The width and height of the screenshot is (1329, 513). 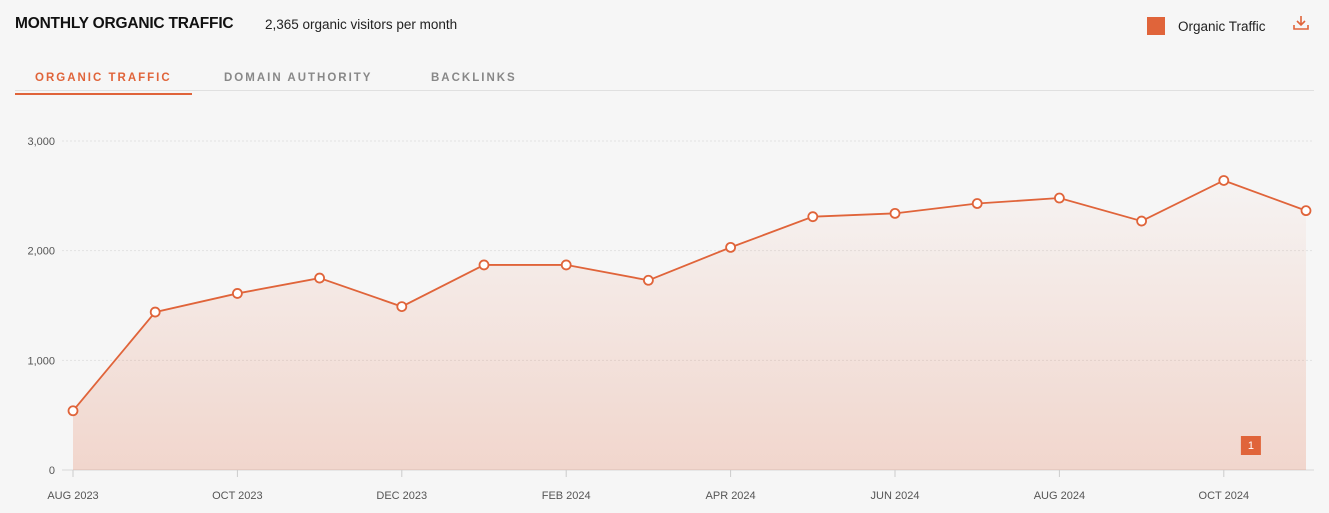 I want to click on y-tick-label: 2,000, so click(x=41, y=252).